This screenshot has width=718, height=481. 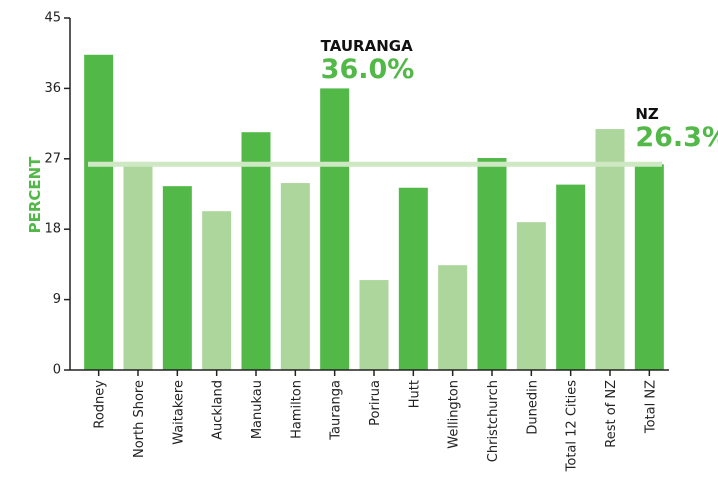 I want to click on x-tick-label: Dunedin, so click(x=532, y=407).